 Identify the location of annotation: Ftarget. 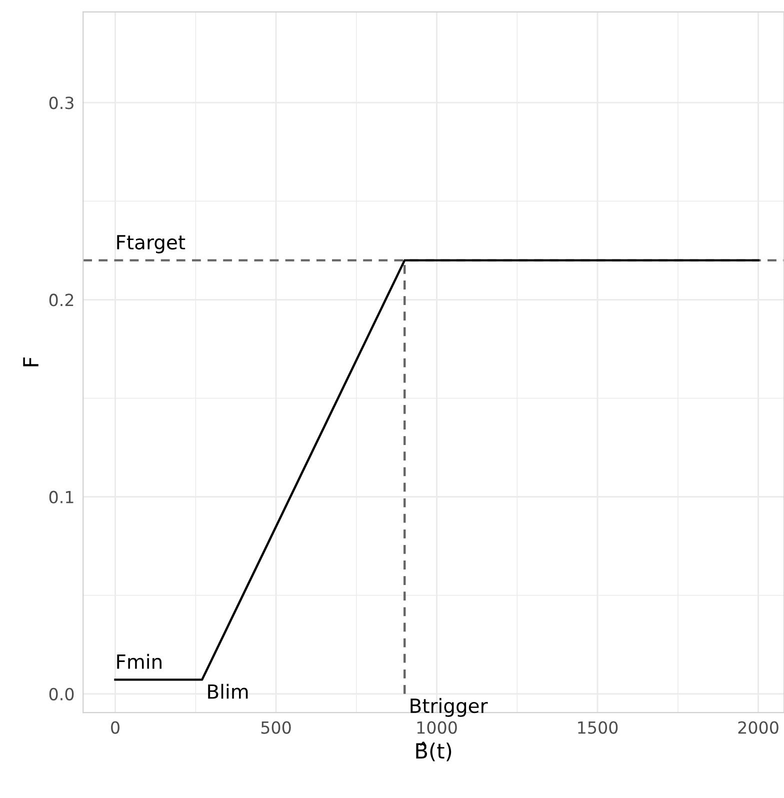
(151, 244).